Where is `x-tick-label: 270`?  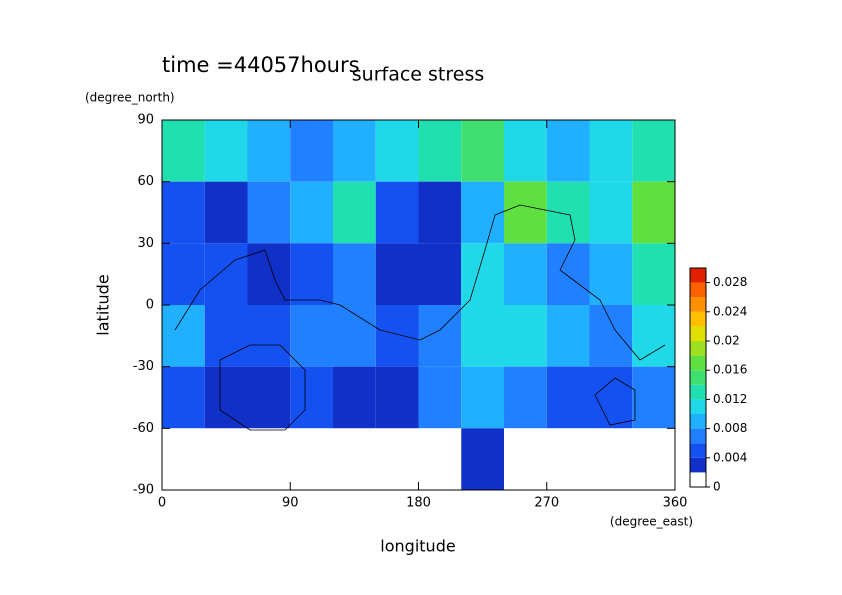 x-tick-label: 270 is located at coordinates (546, 503).